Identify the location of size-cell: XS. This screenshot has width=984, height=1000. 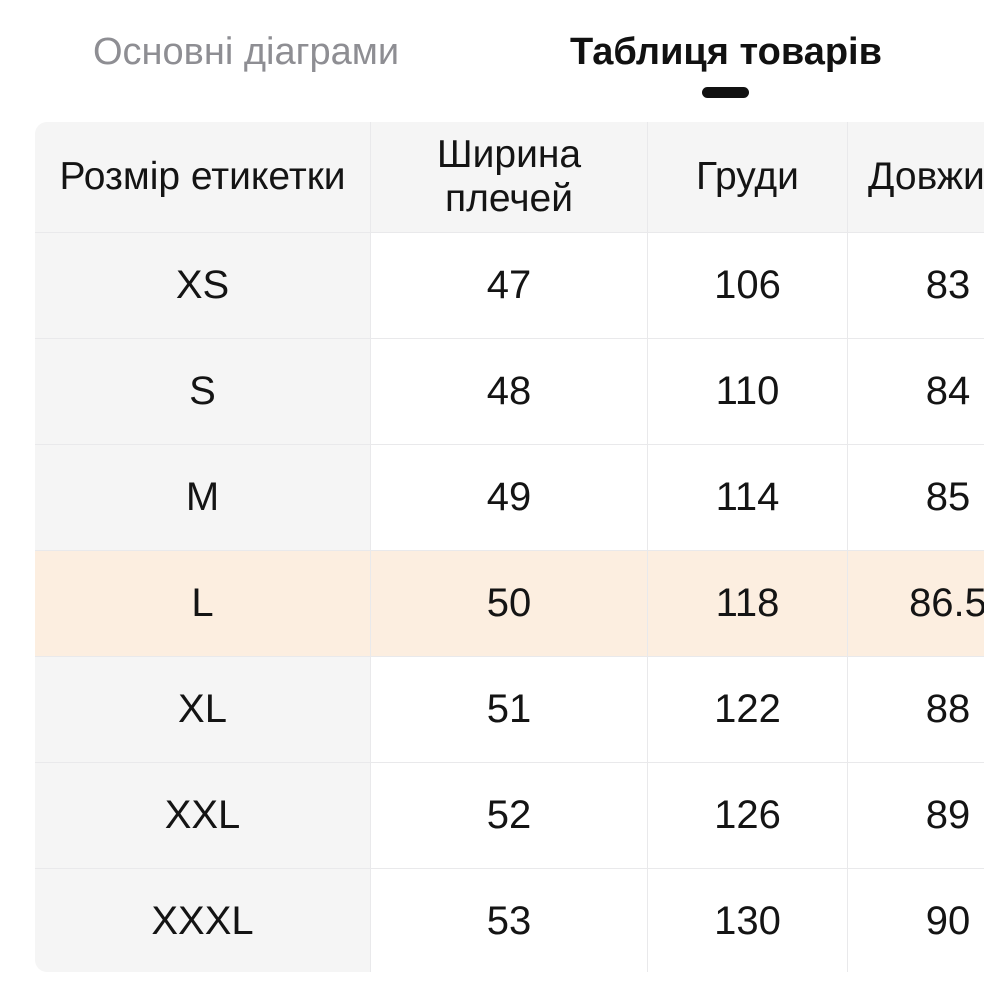
(203, 285).